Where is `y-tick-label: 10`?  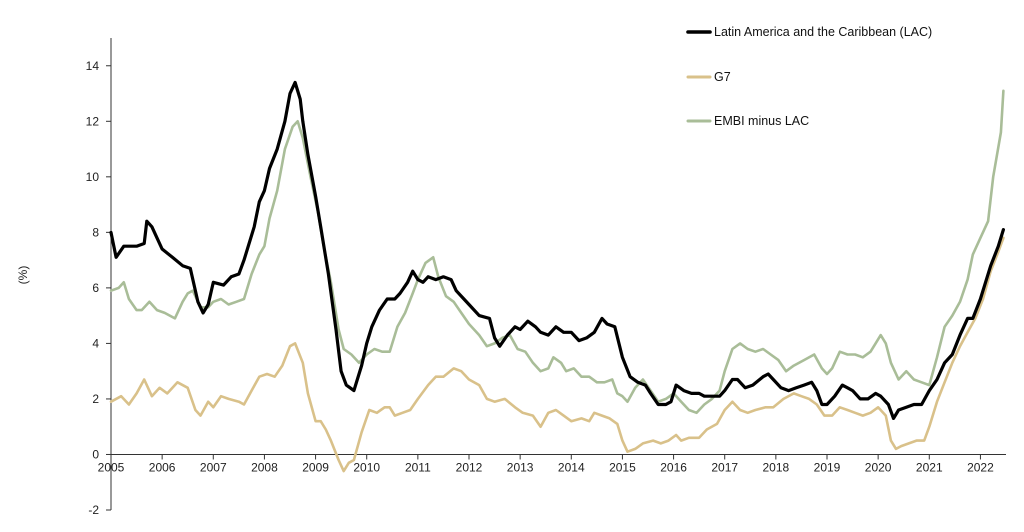 y-tick-label: 10 is located at coordinates (93, 177).